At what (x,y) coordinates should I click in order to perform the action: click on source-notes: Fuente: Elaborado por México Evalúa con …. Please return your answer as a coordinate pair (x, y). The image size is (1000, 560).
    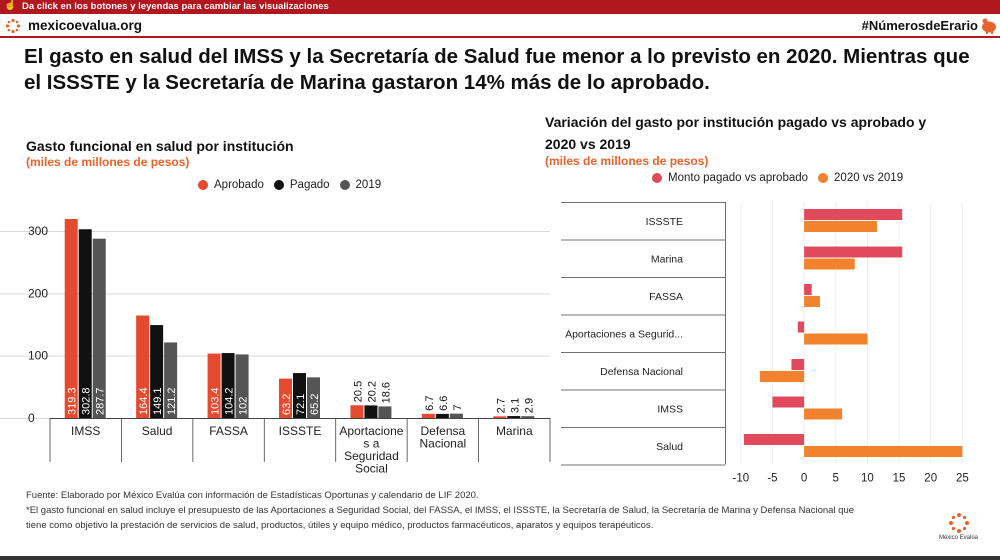
    Looking at the image, I should click on (486, 510).